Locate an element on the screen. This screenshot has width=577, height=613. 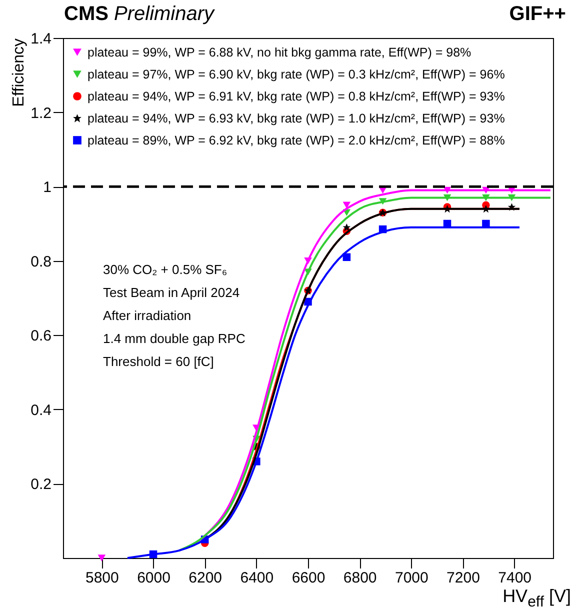
x-axis-title: HV$_{eff}$ [V] is located at coordinates (536, 598).